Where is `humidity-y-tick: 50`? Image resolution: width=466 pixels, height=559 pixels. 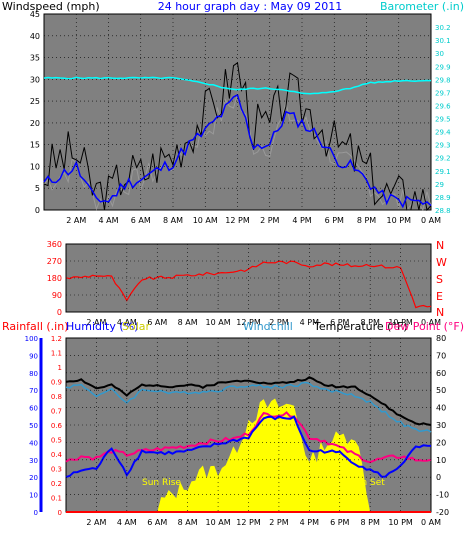 humidity-y-tick: 50 is located at coordinates (33, 426).